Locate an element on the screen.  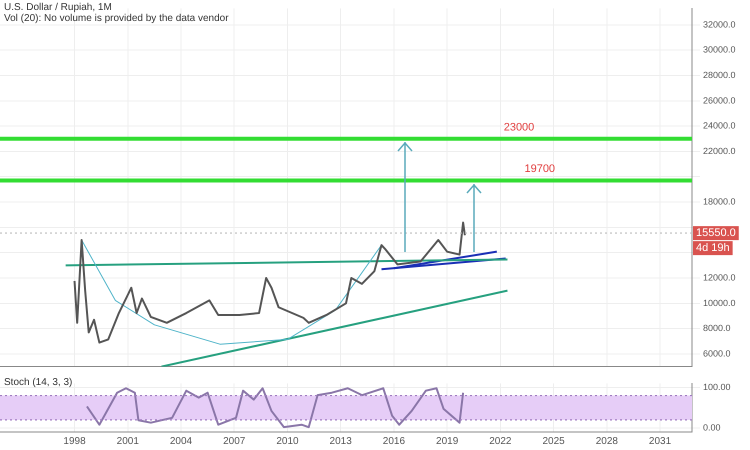
chart-title: Stoch (14, 3, 3) is located at coordinates (38, 382).